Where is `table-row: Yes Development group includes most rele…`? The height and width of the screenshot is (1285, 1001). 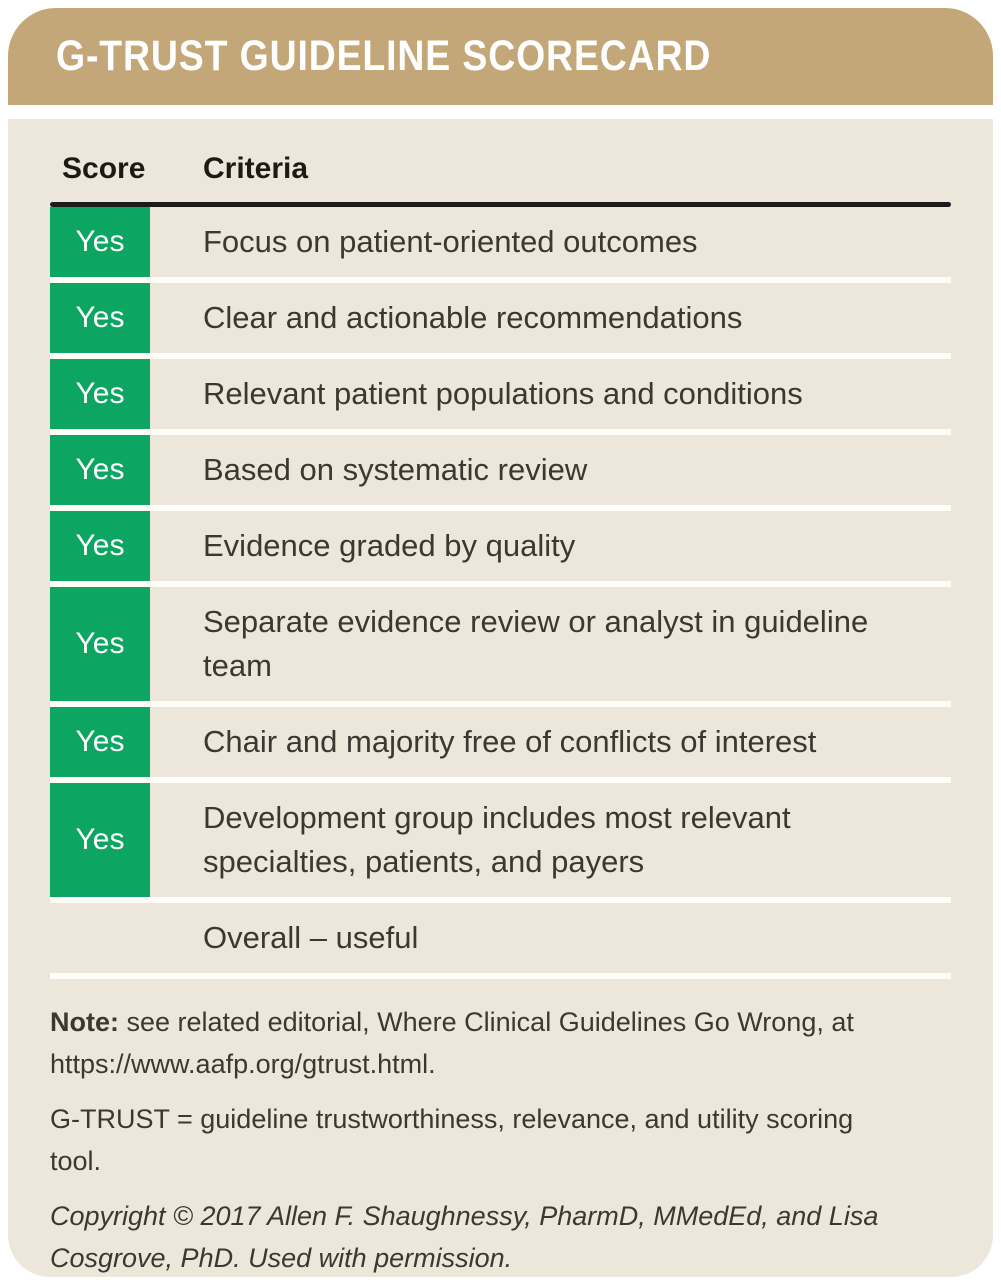 table-row: Yes Development group includes most rele… is located at coordinates (500, 843).